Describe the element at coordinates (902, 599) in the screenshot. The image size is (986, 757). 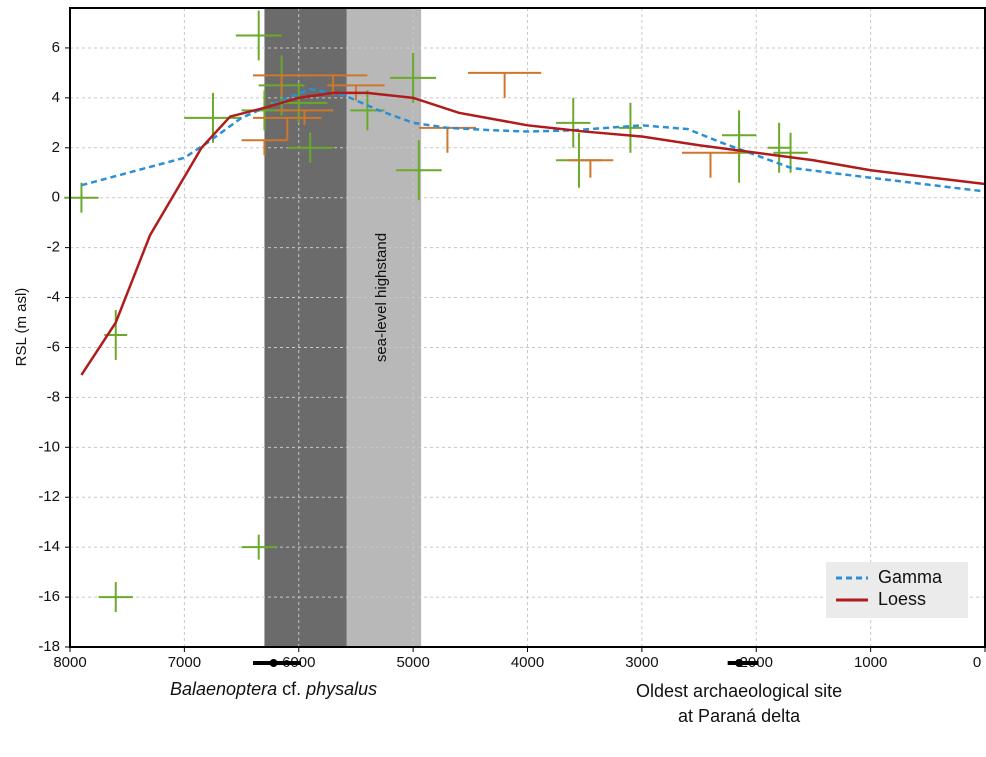
I see `legend-label: Loess` at that location.